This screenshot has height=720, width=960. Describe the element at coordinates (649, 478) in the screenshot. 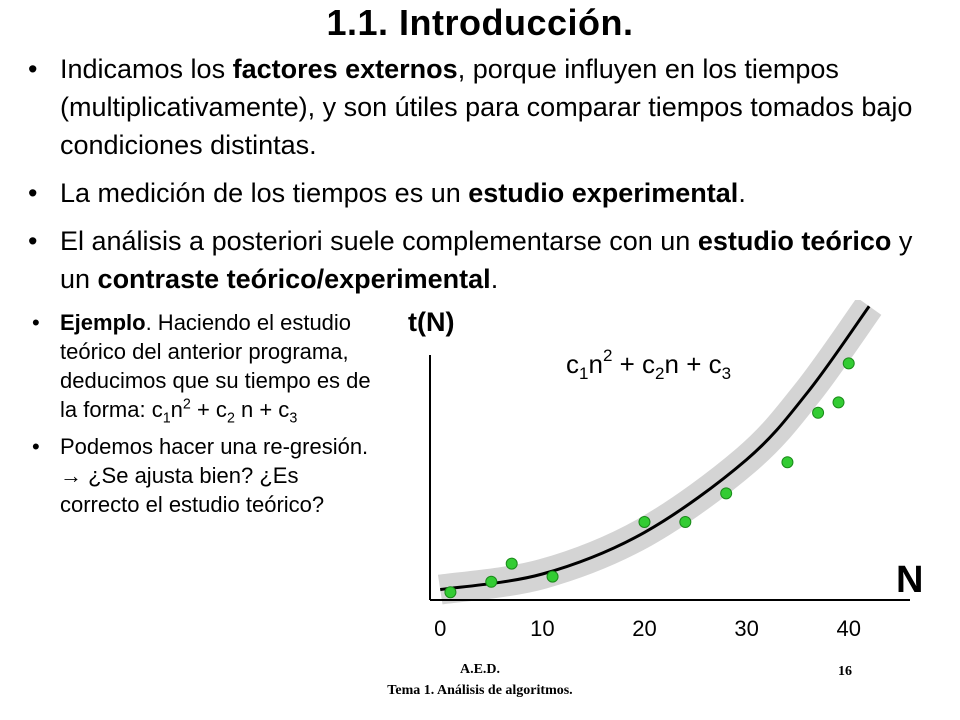

I see `data-points` at that location.